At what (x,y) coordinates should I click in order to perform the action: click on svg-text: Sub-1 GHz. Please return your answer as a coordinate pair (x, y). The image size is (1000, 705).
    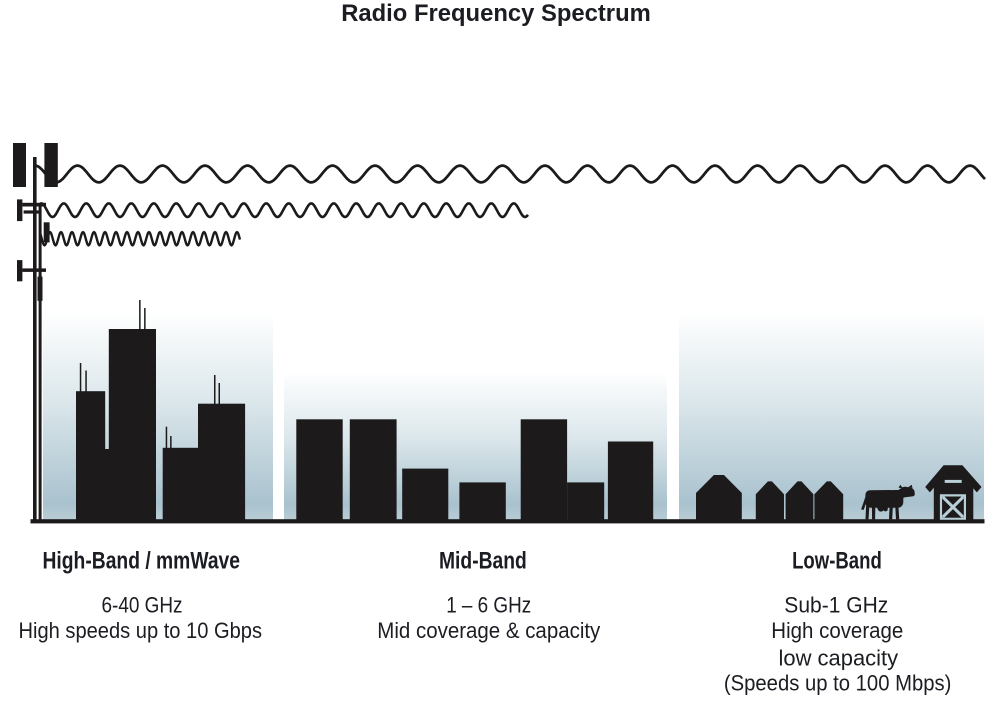
    Looking at the image, I should click on (836, 604).